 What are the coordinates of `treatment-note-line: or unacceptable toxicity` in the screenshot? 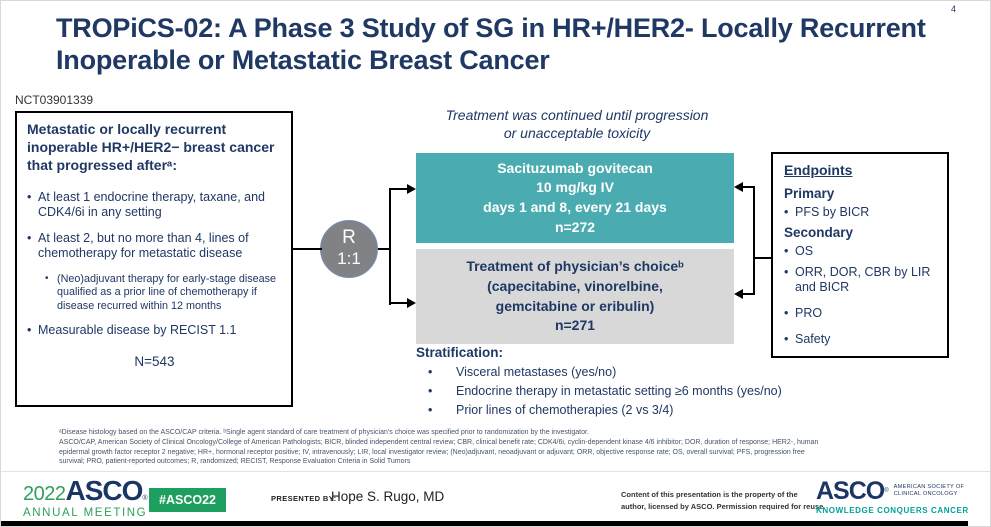 It's located at (577, 132).